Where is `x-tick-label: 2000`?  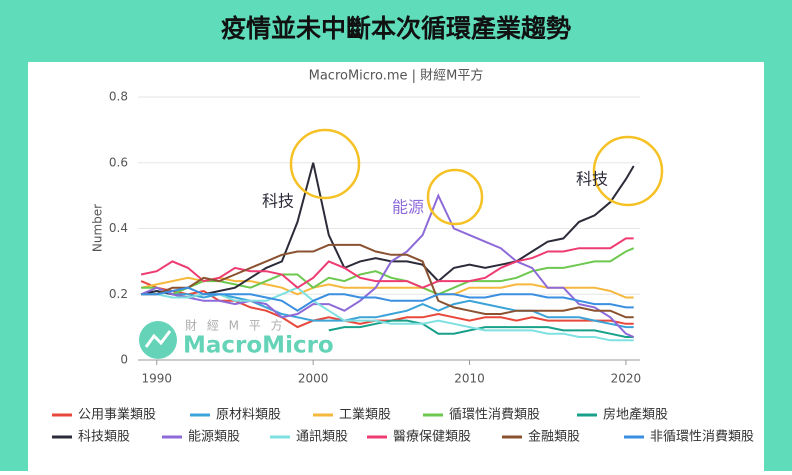
x-tick-label: 2000 is located at coordinates (313, 379).